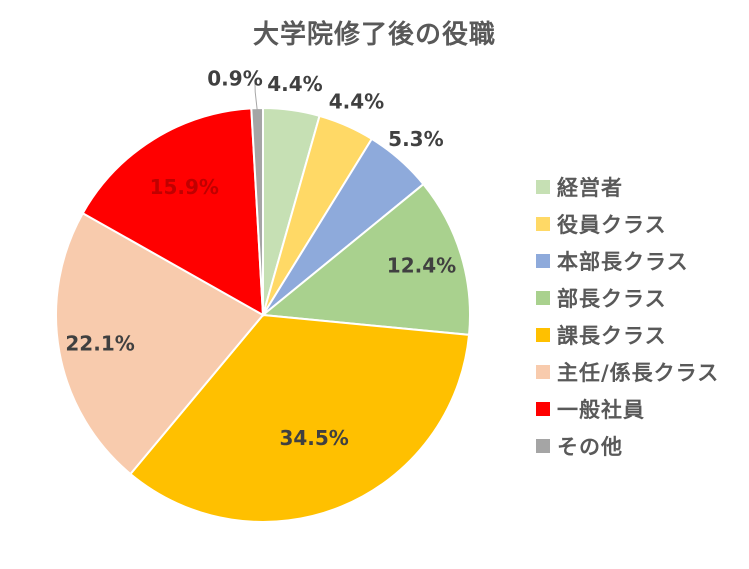 This screenshot has width=749, height=569. What do you see at coordinates (421, 266) in the screenshot?
I see `data-label: 12.4%` at bounding box center [421, 266].